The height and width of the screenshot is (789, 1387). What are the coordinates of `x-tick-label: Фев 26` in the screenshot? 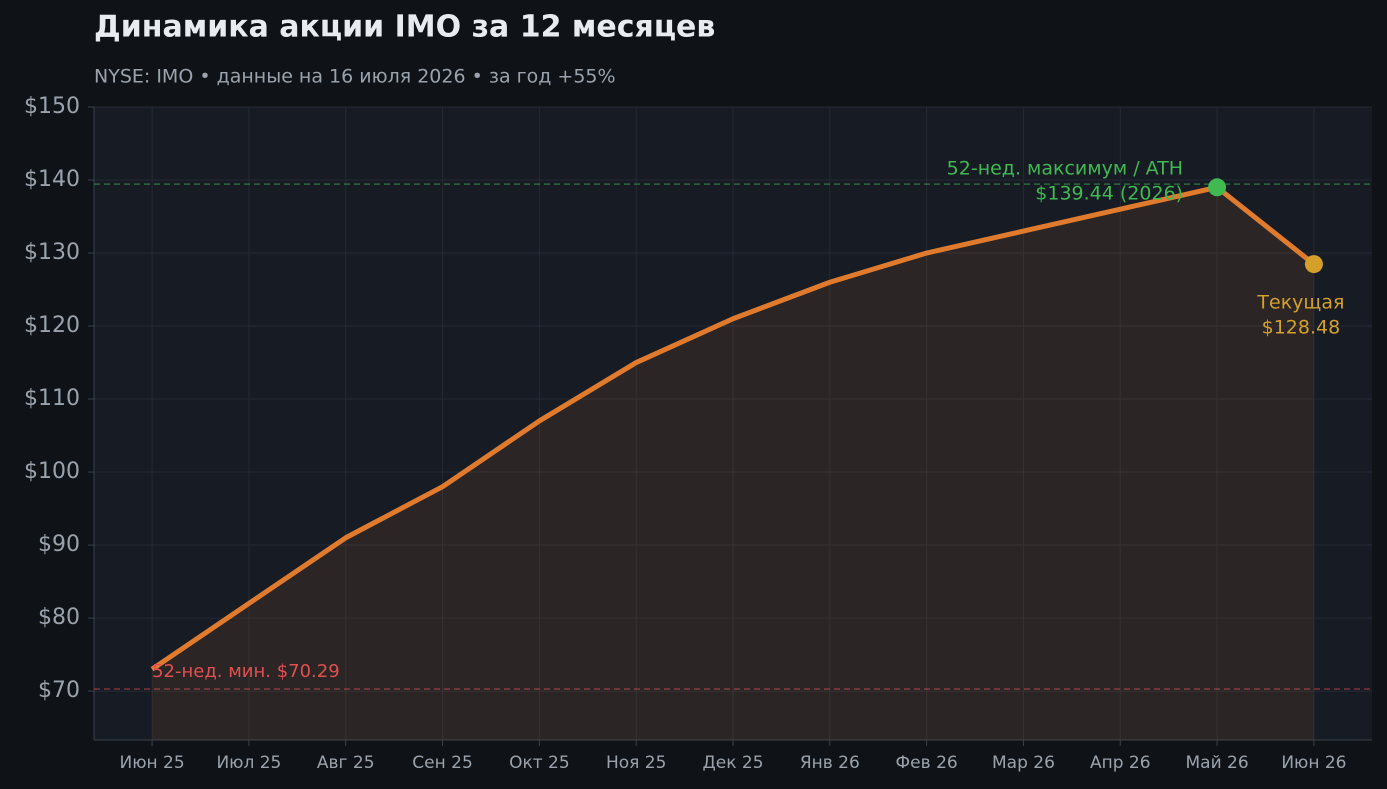 It's located at (927, 763).